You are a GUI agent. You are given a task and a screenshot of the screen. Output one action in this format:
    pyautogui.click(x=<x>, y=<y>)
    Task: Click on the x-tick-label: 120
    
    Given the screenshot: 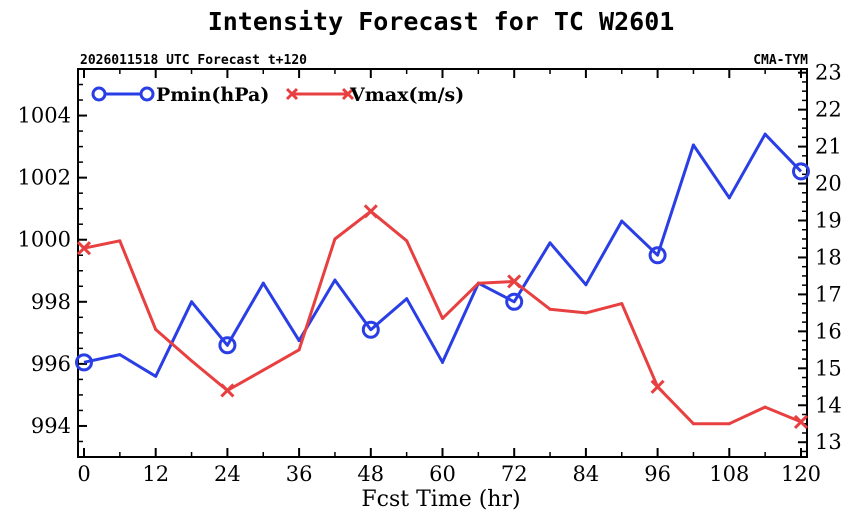 What is the action you would take?
    pyautogui.click(x=801, y=474)
    